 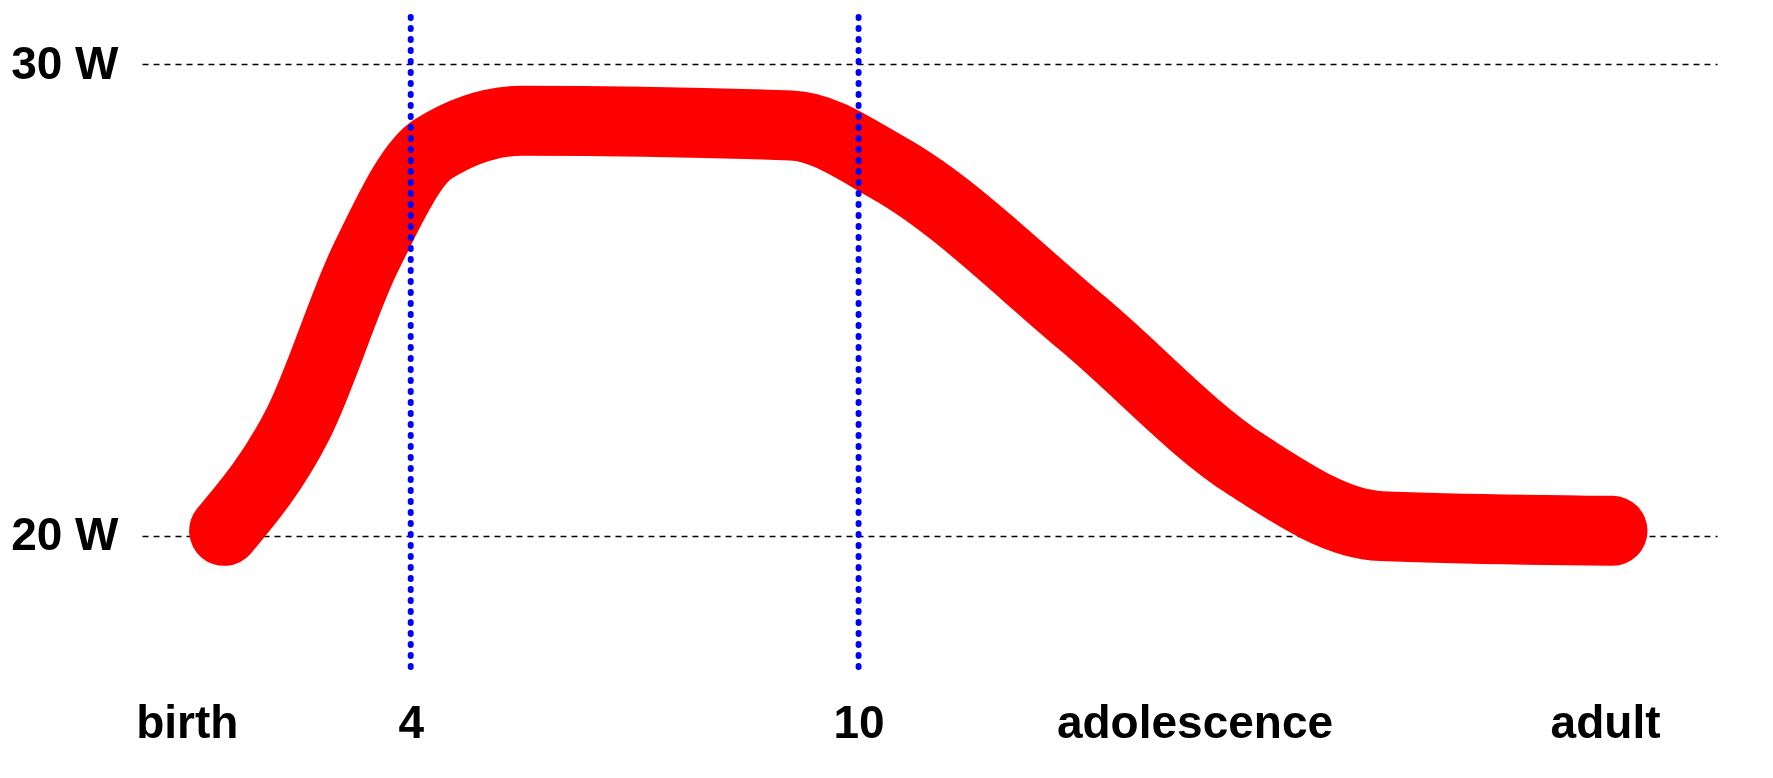 What do you see at coordinates (65, 62) in the screenshot?
I see `y-tick-label: 30 W` at bounding box center [65, 62].